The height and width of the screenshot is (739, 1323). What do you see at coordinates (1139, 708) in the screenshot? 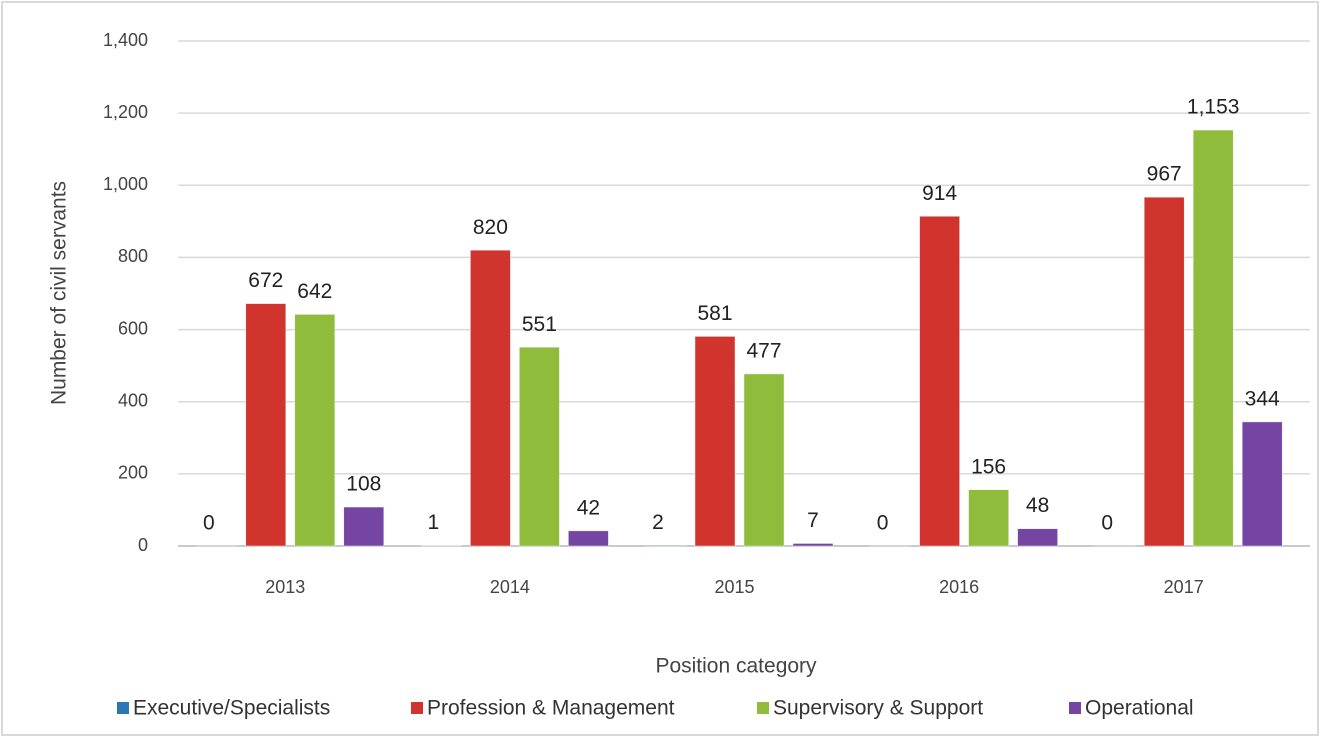
I see `legend-label: Operational` at bounding box center [1139, 708].